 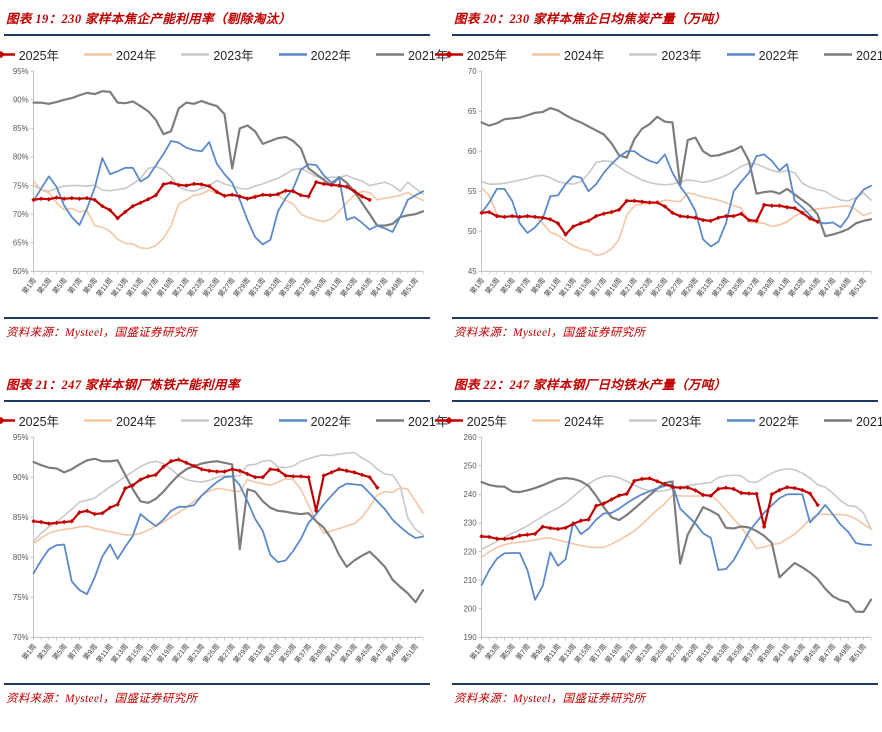 I want to click on svg-text: 70%, so click(x=21, y=214).